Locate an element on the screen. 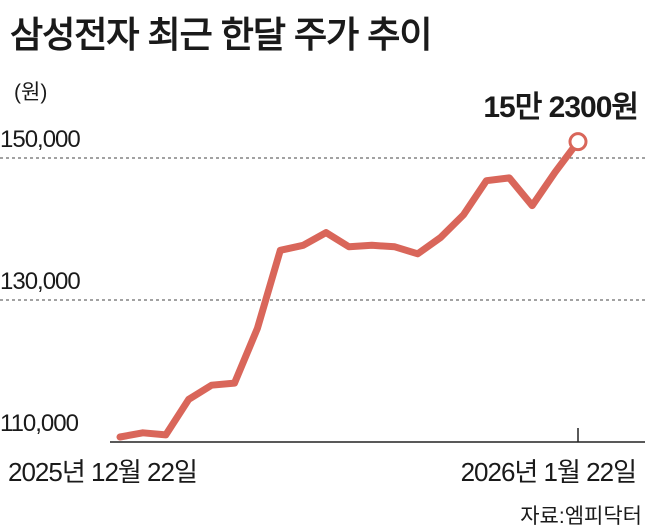  x-axis-start-label: 2025년 12월 22일 is located at coordinates (103, 472).